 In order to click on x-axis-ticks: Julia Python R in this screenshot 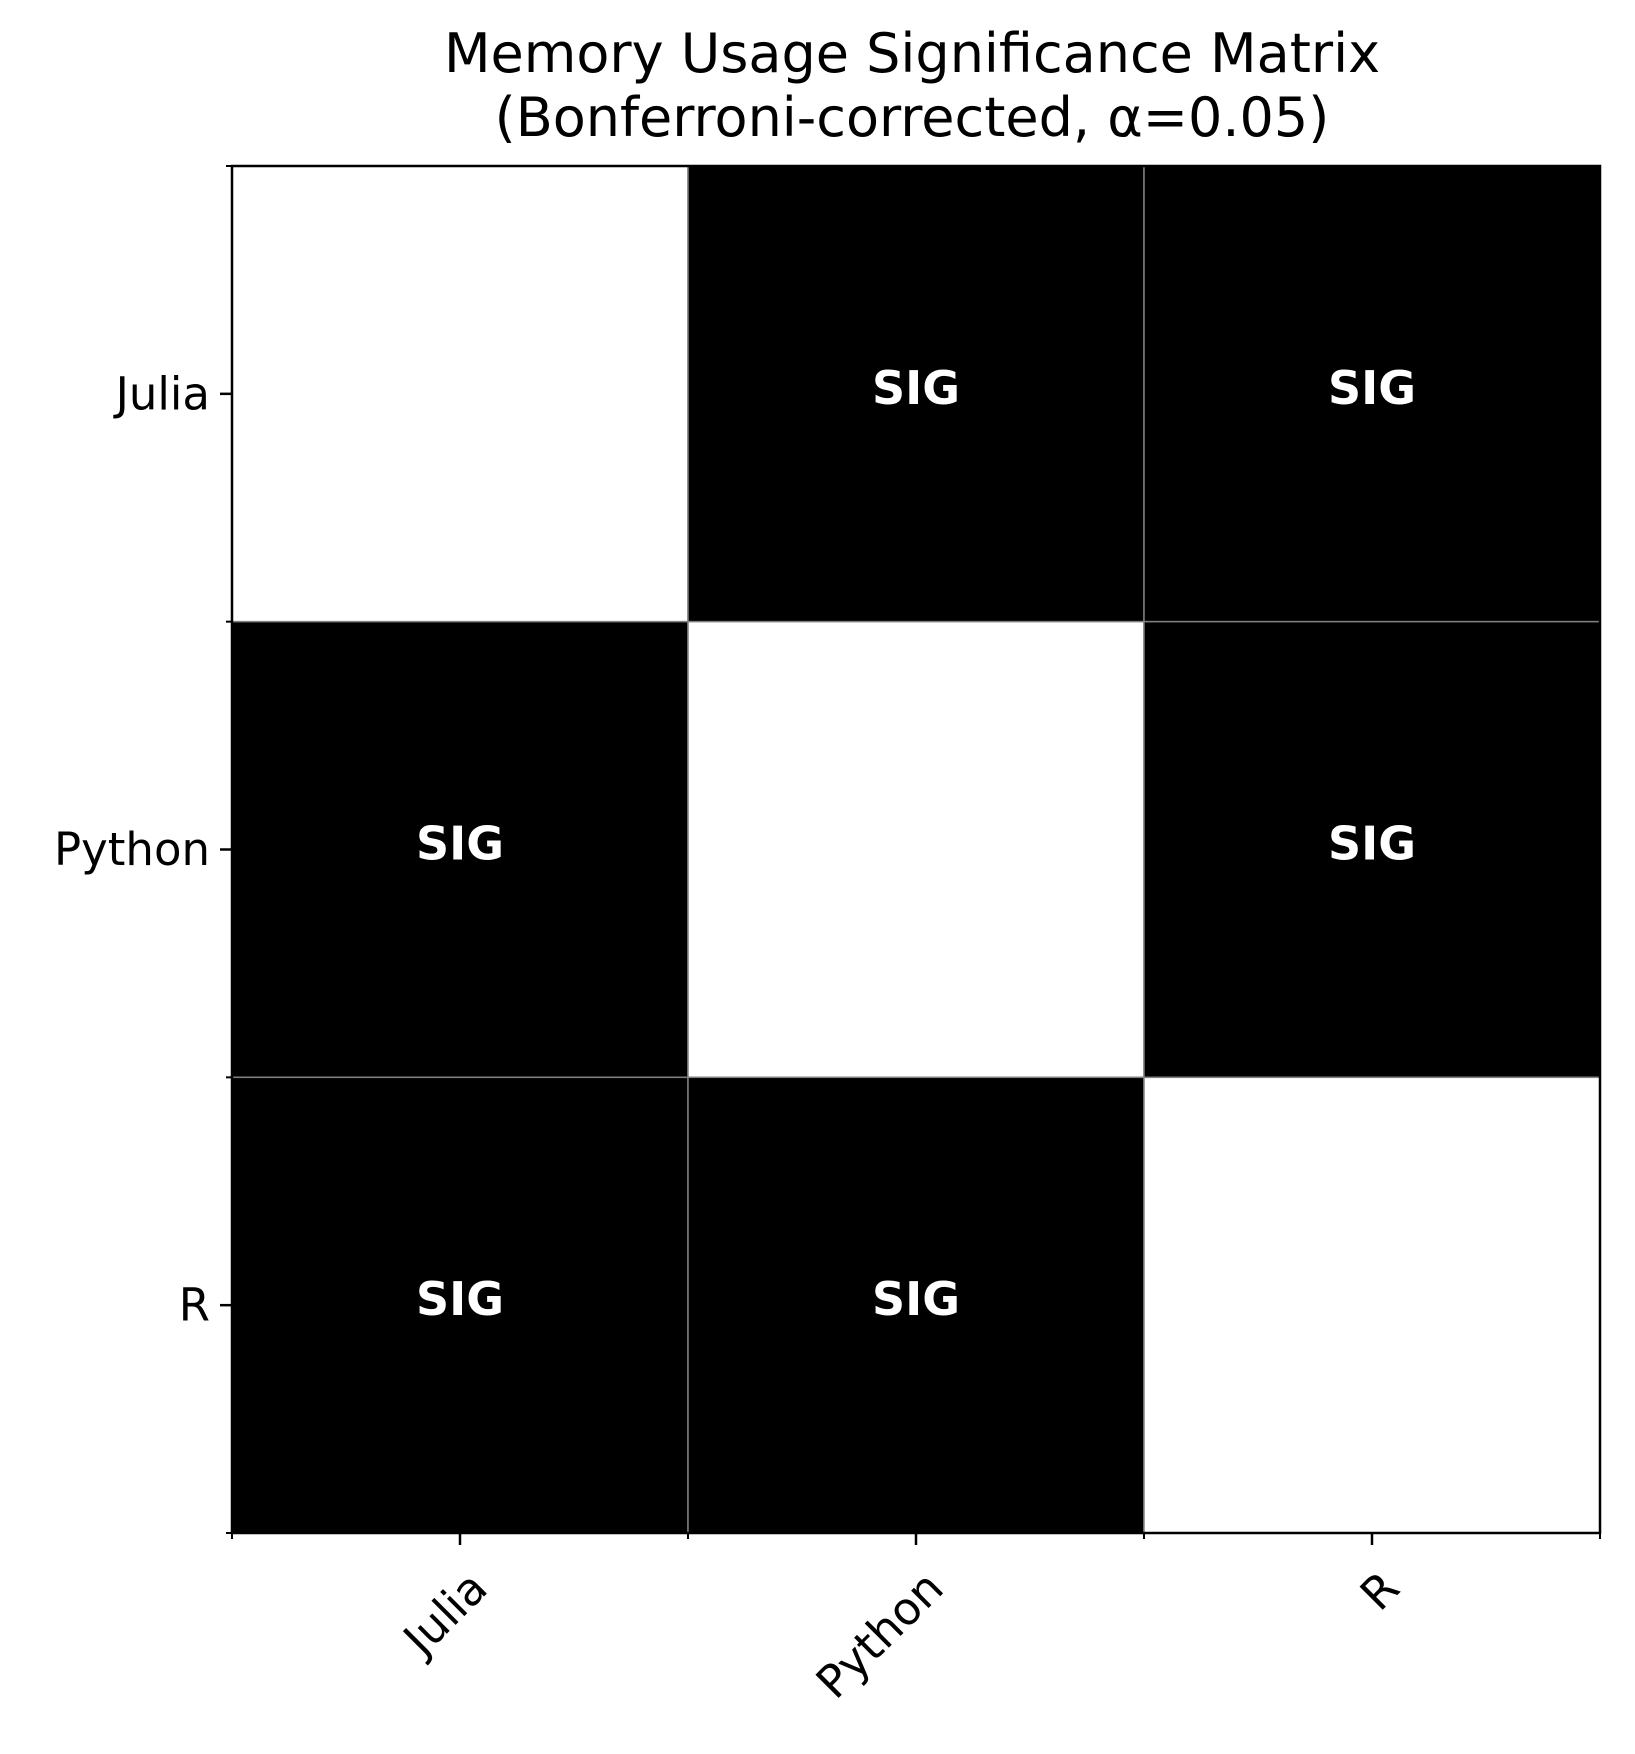, I will do `click(916, 1621)`.